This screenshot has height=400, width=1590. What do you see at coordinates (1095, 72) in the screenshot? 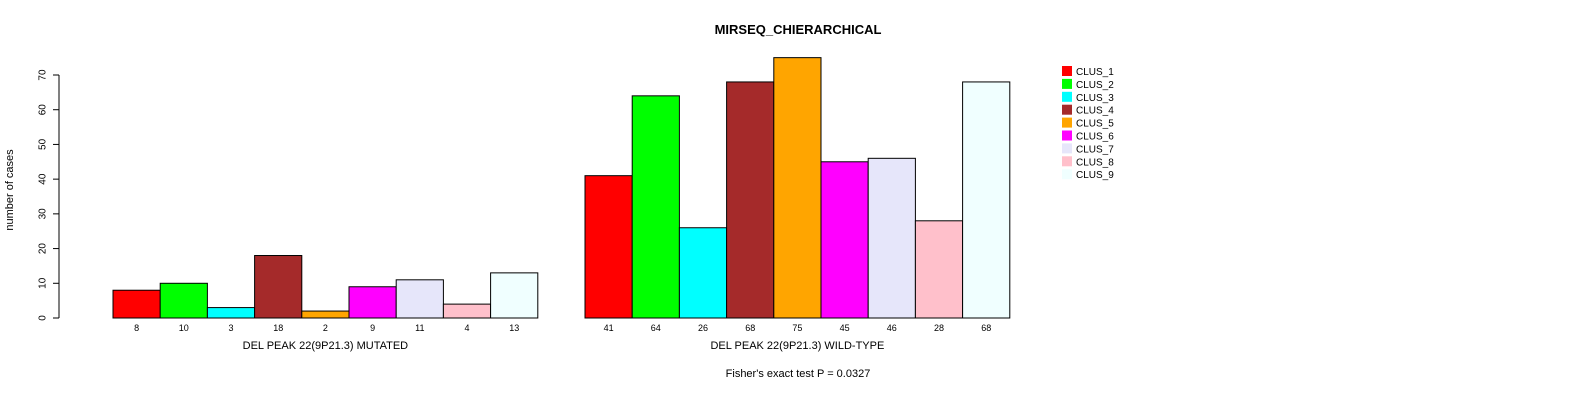
I see `legend-label: CLUS_1` at bounding box center [1095, 72].